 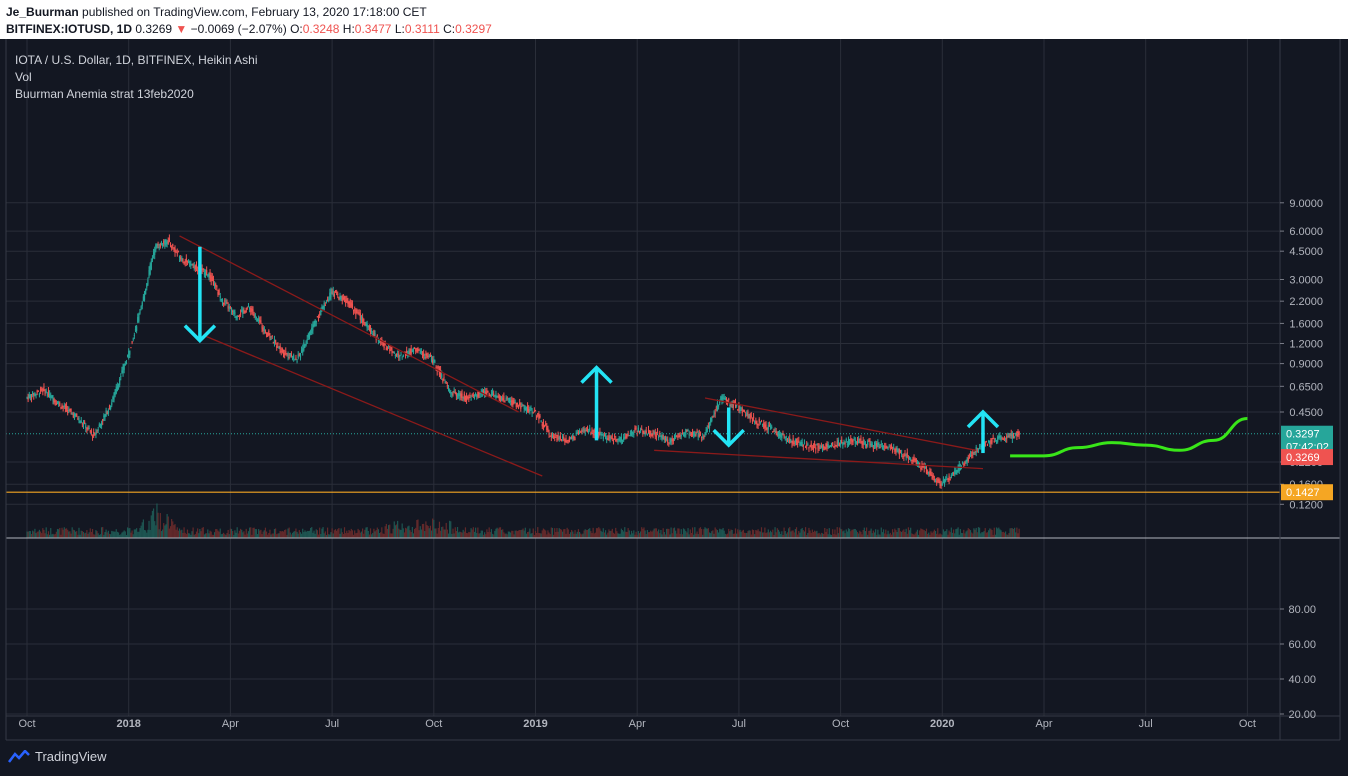 What do you see at coordinates (181, 29) in the screenshot?
I see `change-down-icon: ▼` at bounding box center [181, 29].